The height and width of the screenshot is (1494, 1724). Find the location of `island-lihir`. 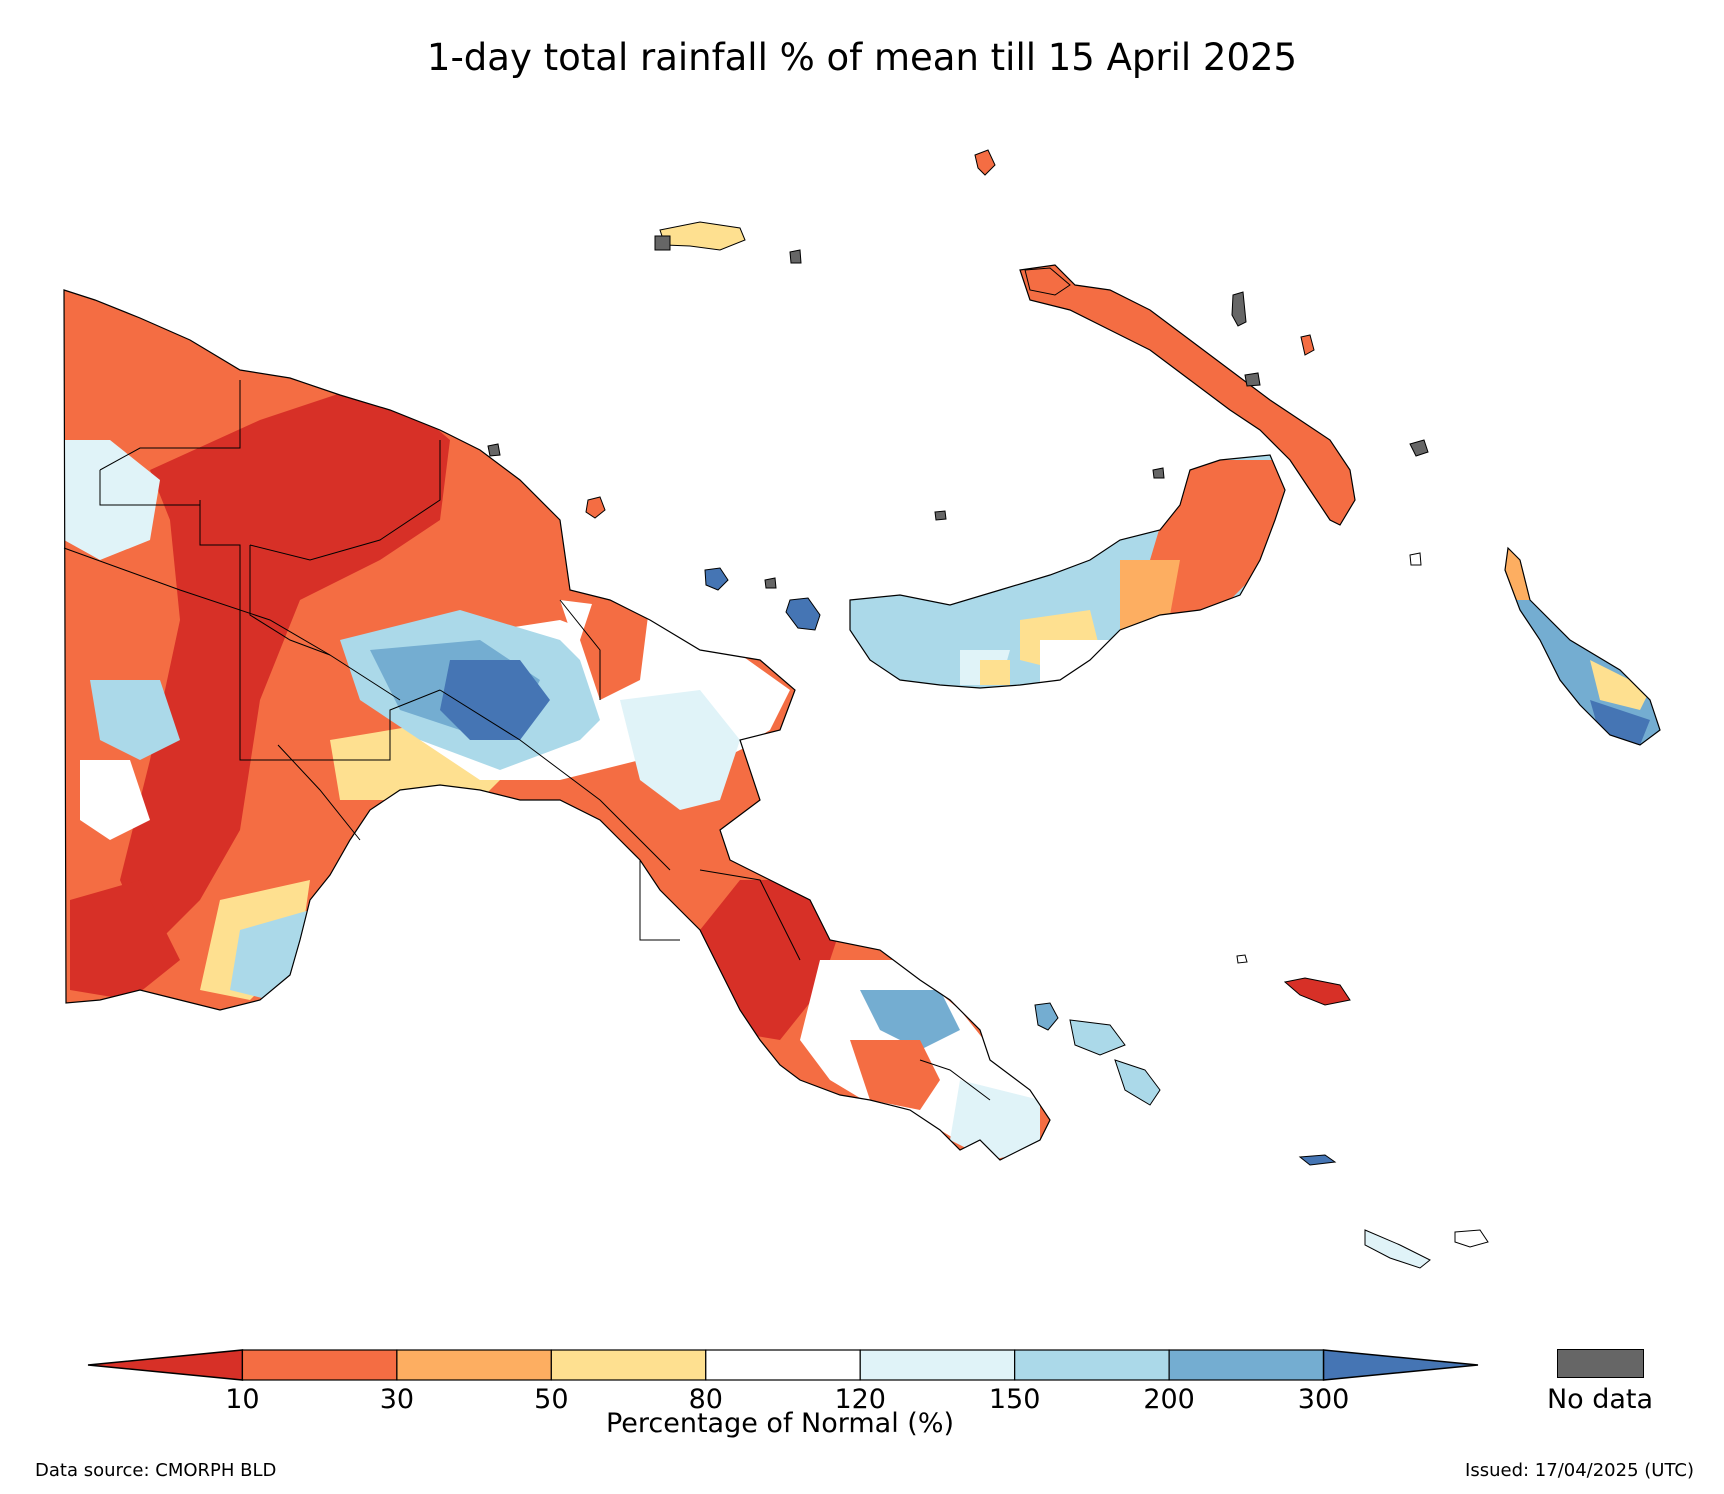

island-lihir is located at coordinates (1307, 345).